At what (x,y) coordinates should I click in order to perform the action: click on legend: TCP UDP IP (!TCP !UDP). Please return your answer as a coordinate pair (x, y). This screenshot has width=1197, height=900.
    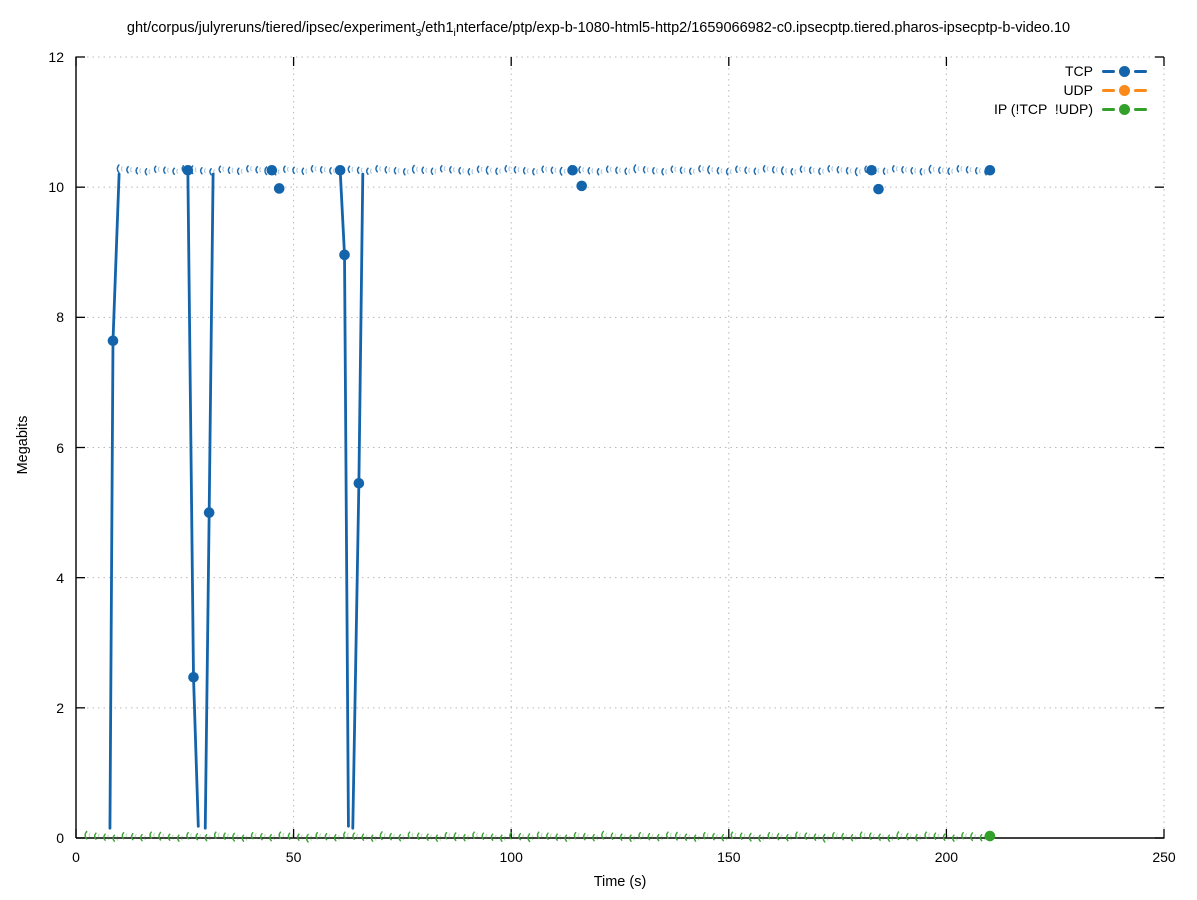
    Looking at the image, I should click on (1070, 90).